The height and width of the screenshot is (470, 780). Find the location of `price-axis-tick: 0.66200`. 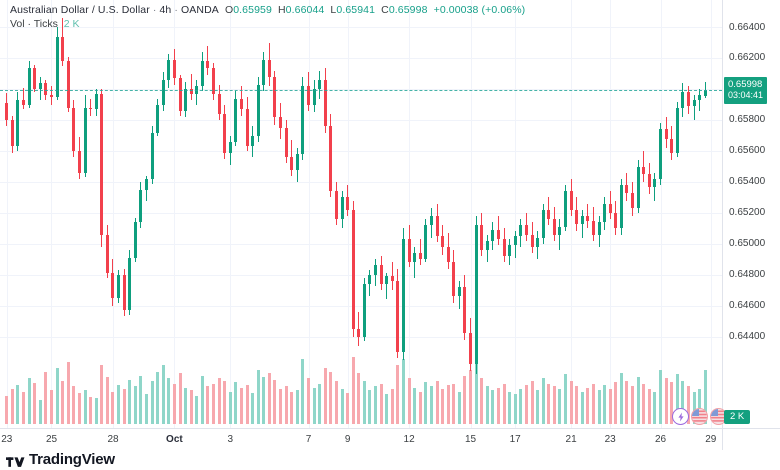

price-axis-tick: 0.66200 is located at coordinates (747, 58).